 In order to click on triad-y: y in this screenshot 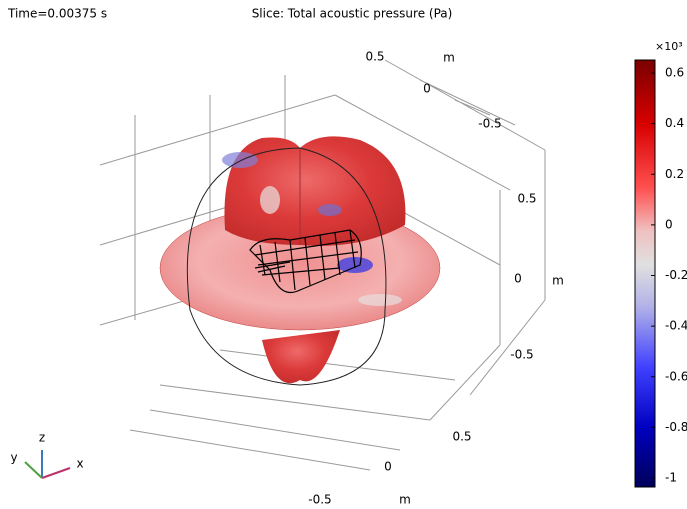, I will do `click(13, 458)`.